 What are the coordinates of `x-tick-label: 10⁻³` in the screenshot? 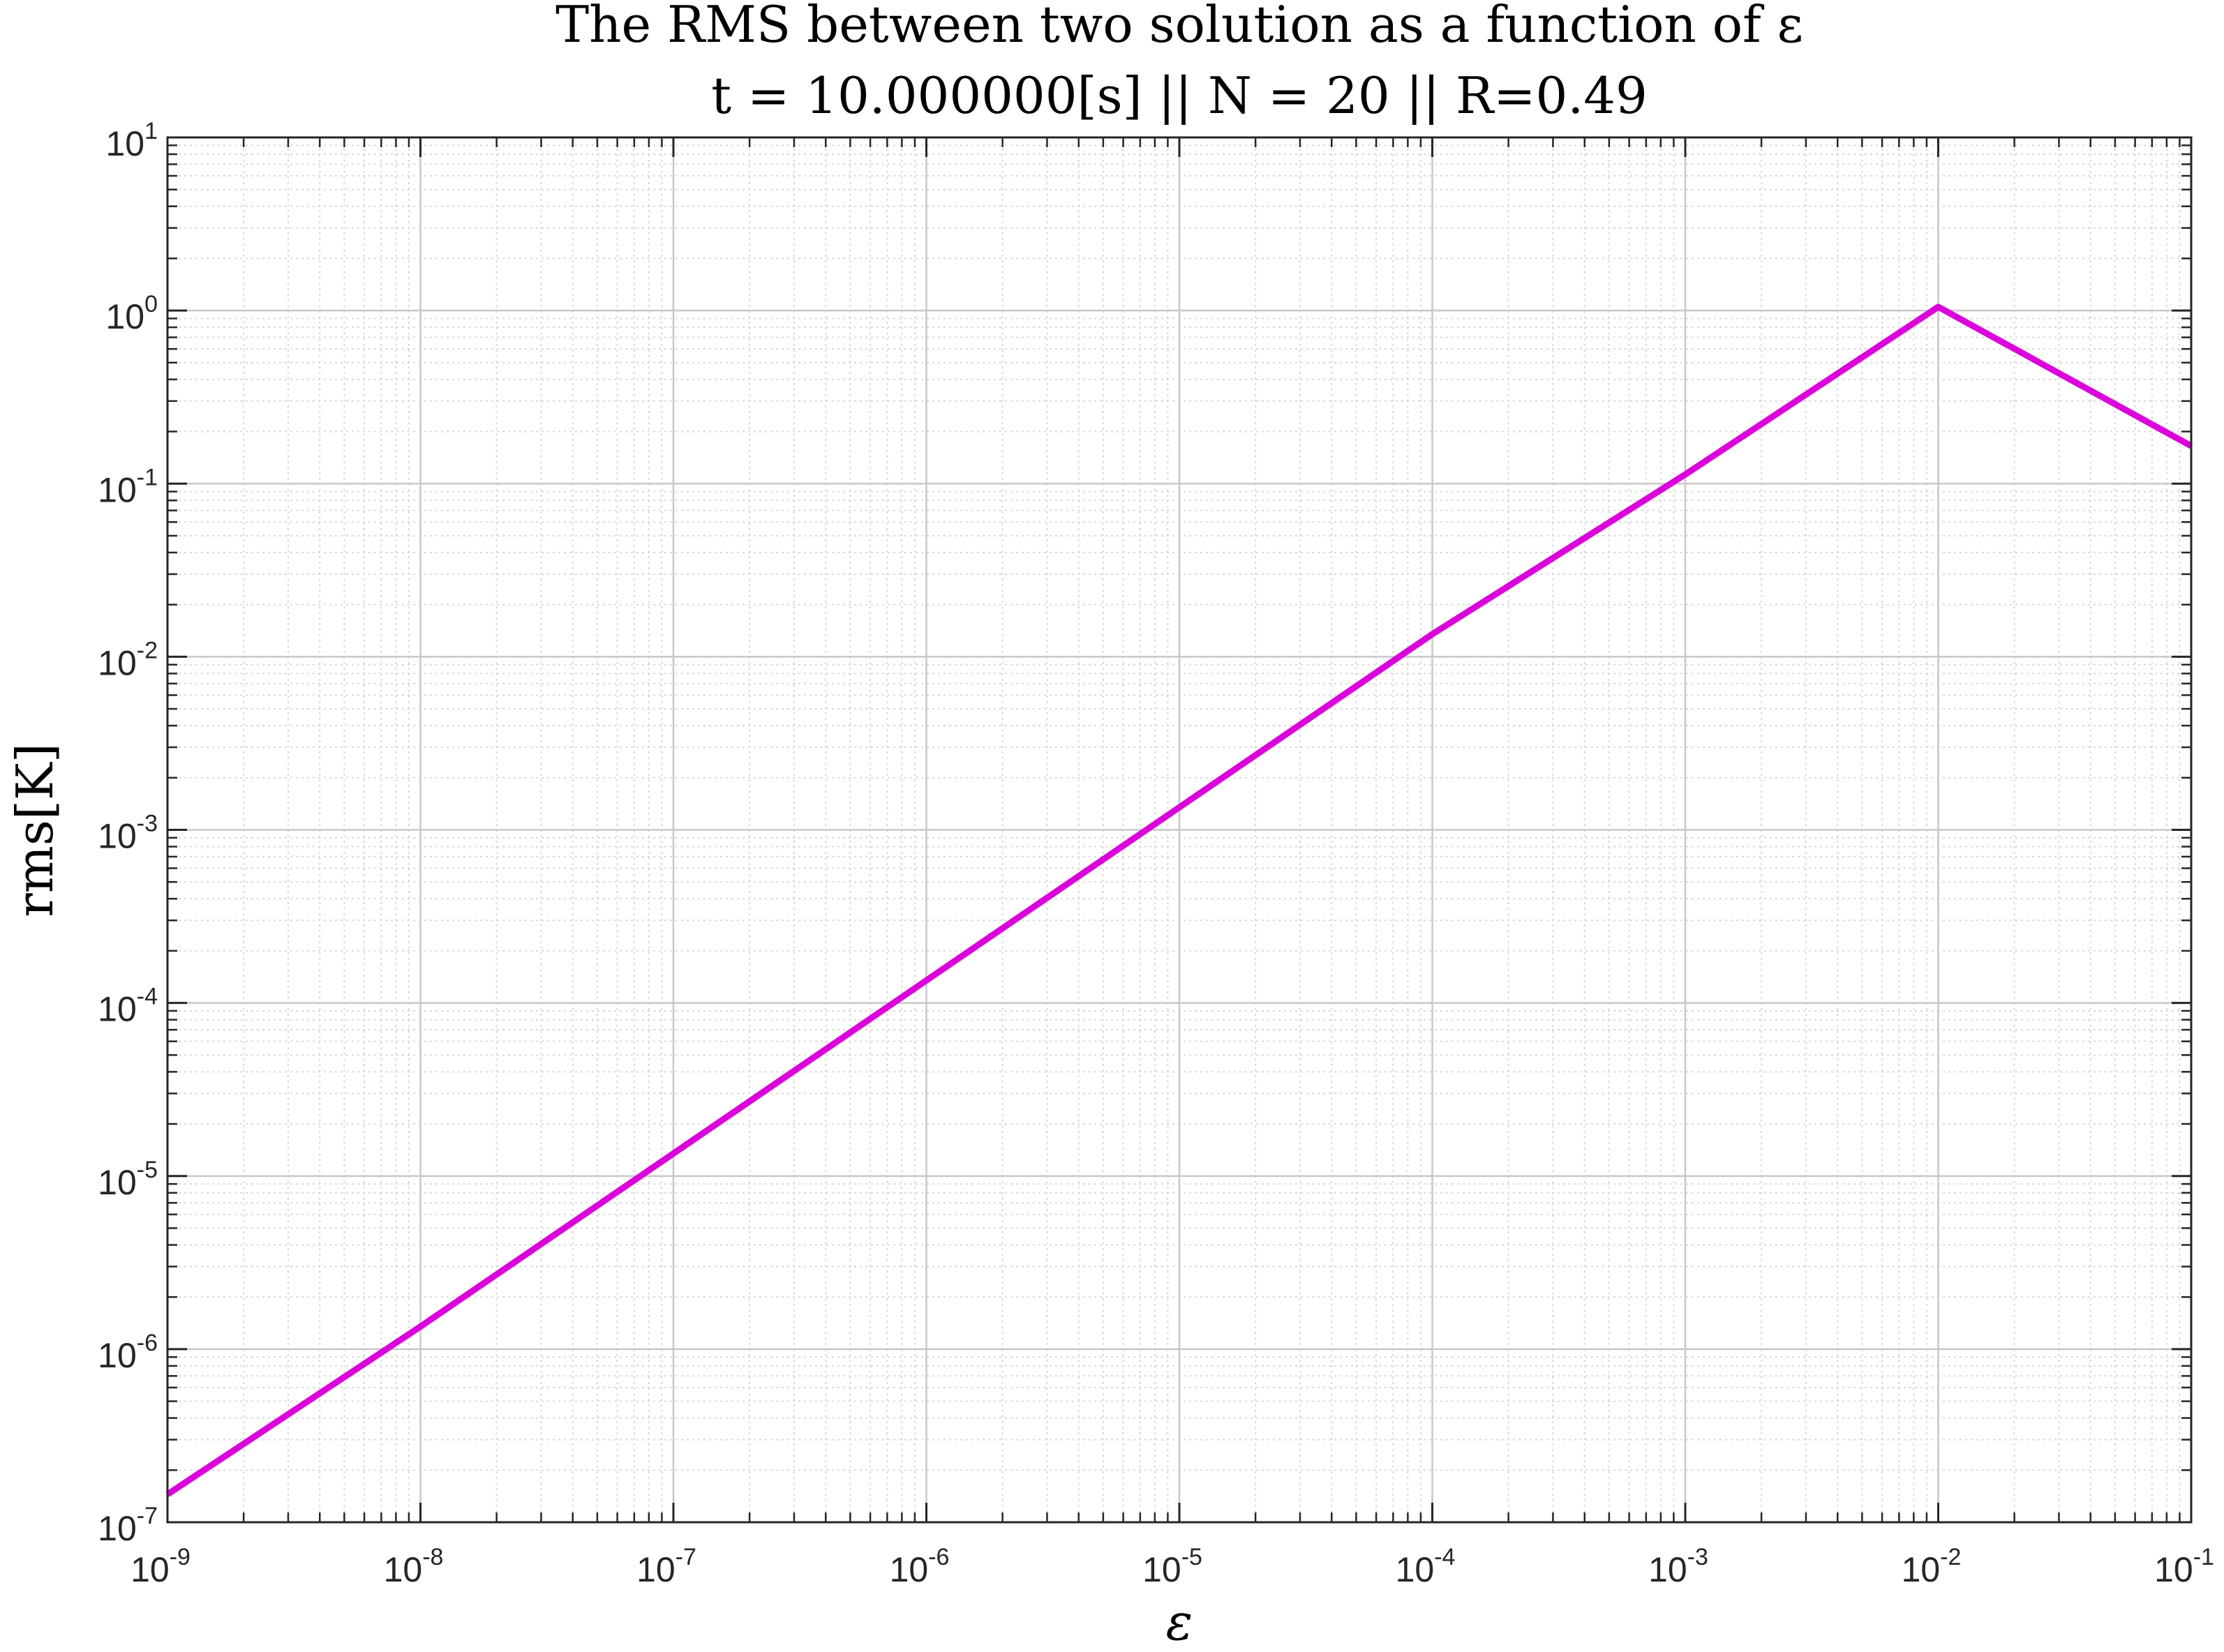 It's located at (1678, 1566).